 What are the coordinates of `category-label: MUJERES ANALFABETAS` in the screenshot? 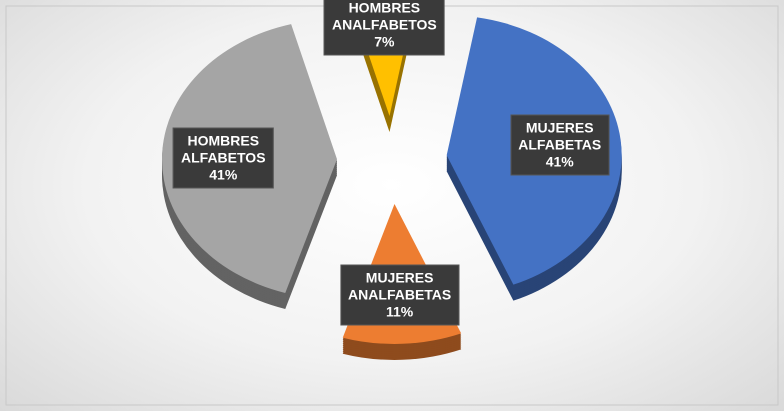 It's located at (400, 286).